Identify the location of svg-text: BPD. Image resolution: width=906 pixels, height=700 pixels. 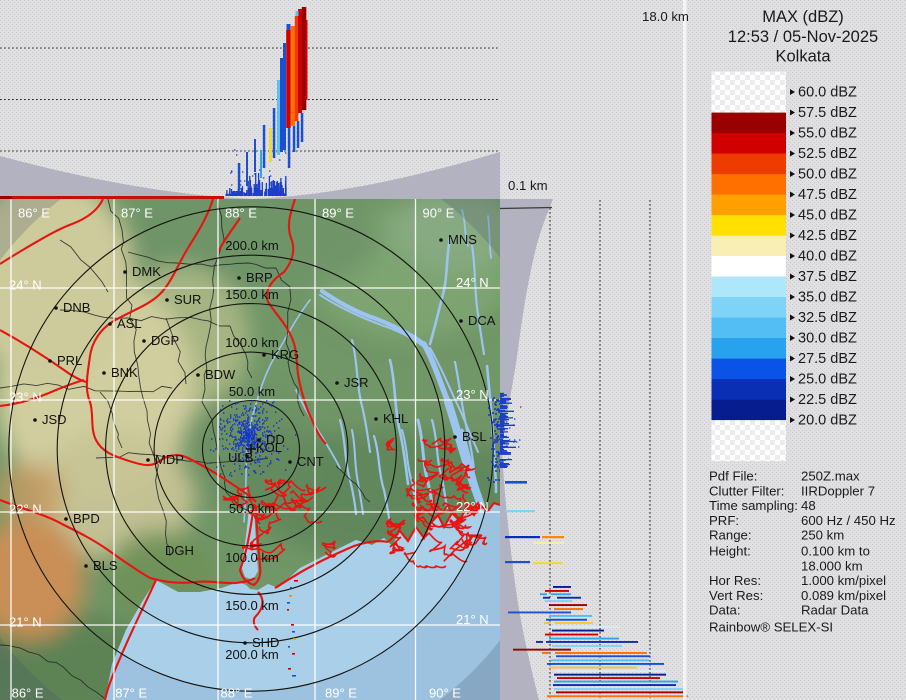
(86, 518).